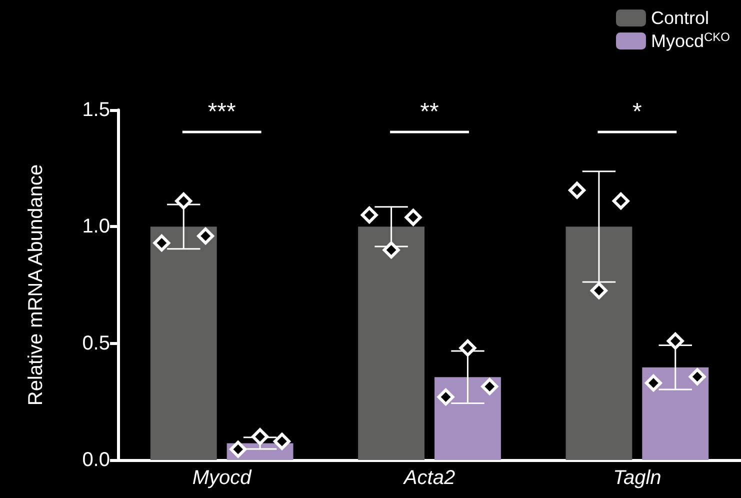 The image size is (741, 498). I want to click on annotation: **, so click(429, 112).